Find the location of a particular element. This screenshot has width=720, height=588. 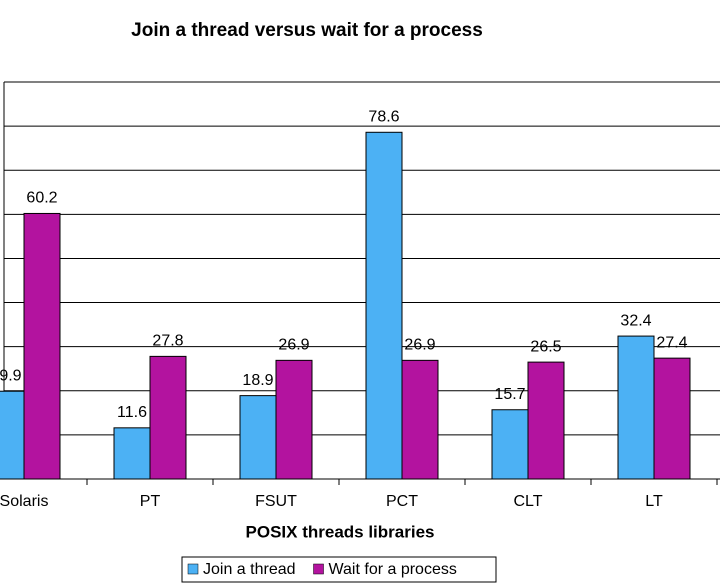

legend-label: Wait for a process is located at coordinates (393, 569).